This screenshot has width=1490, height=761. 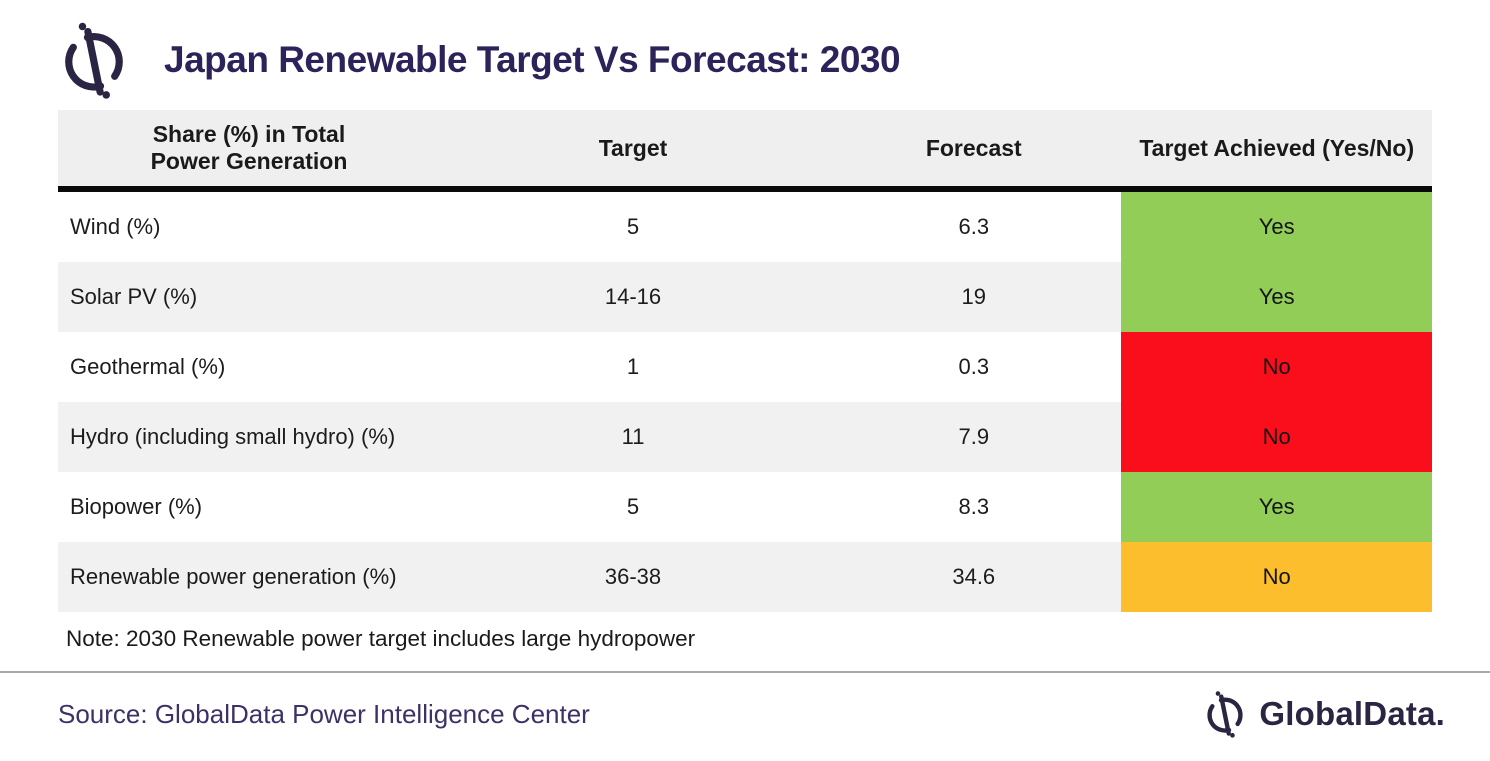 I want to click on row-label: Renewable power generation (%), so click(x=249, y=577).